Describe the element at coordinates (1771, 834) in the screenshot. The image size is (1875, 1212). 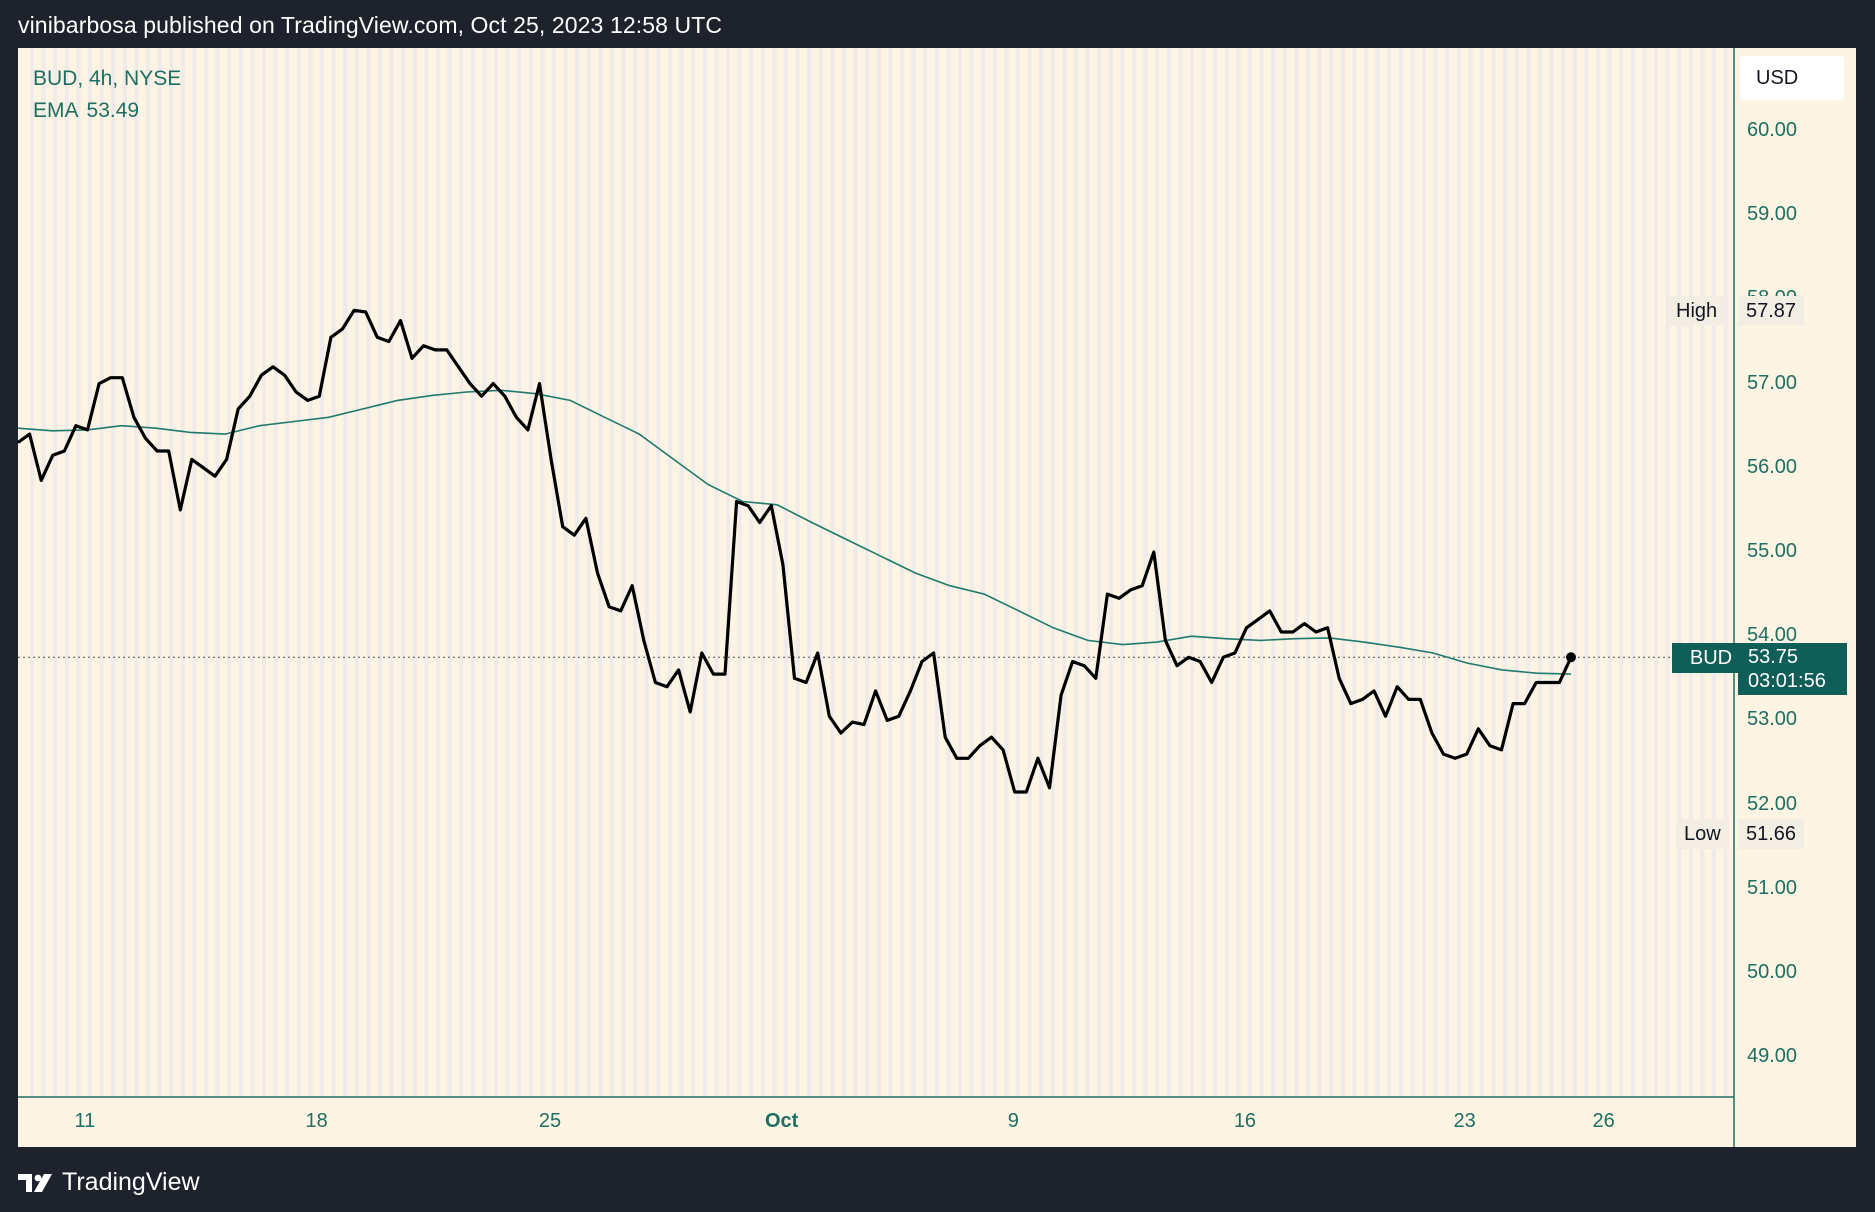
I see `low-value: 51.66` at that location.